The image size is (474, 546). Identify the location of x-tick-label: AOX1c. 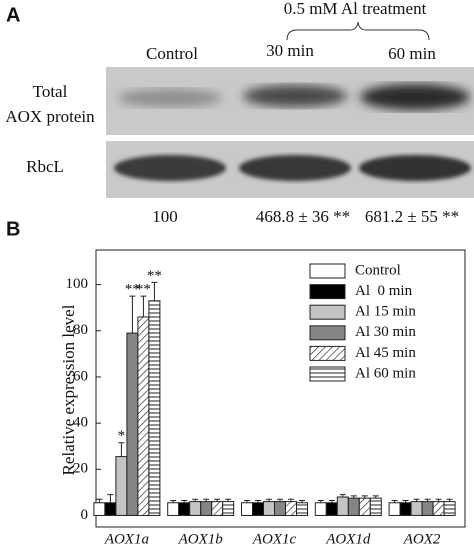
(274, 538).